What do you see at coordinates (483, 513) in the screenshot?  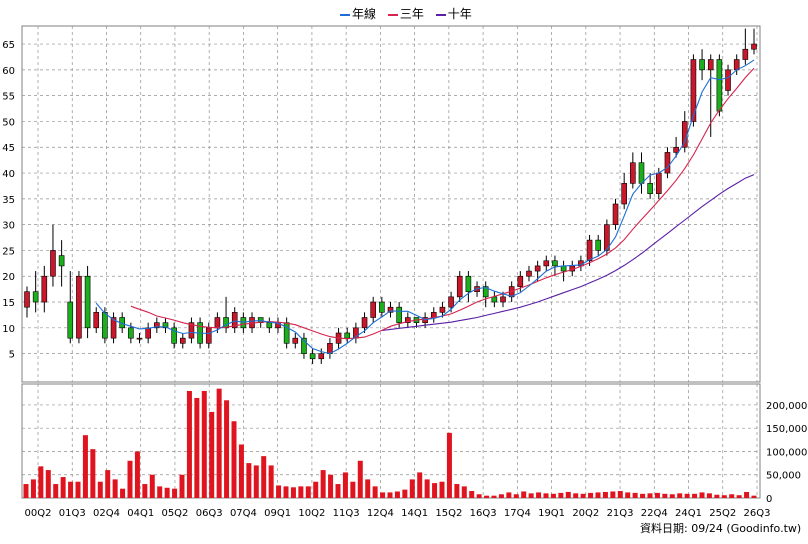 I see `x-tick-label: 16Q3` at bounding box center [483, 513].